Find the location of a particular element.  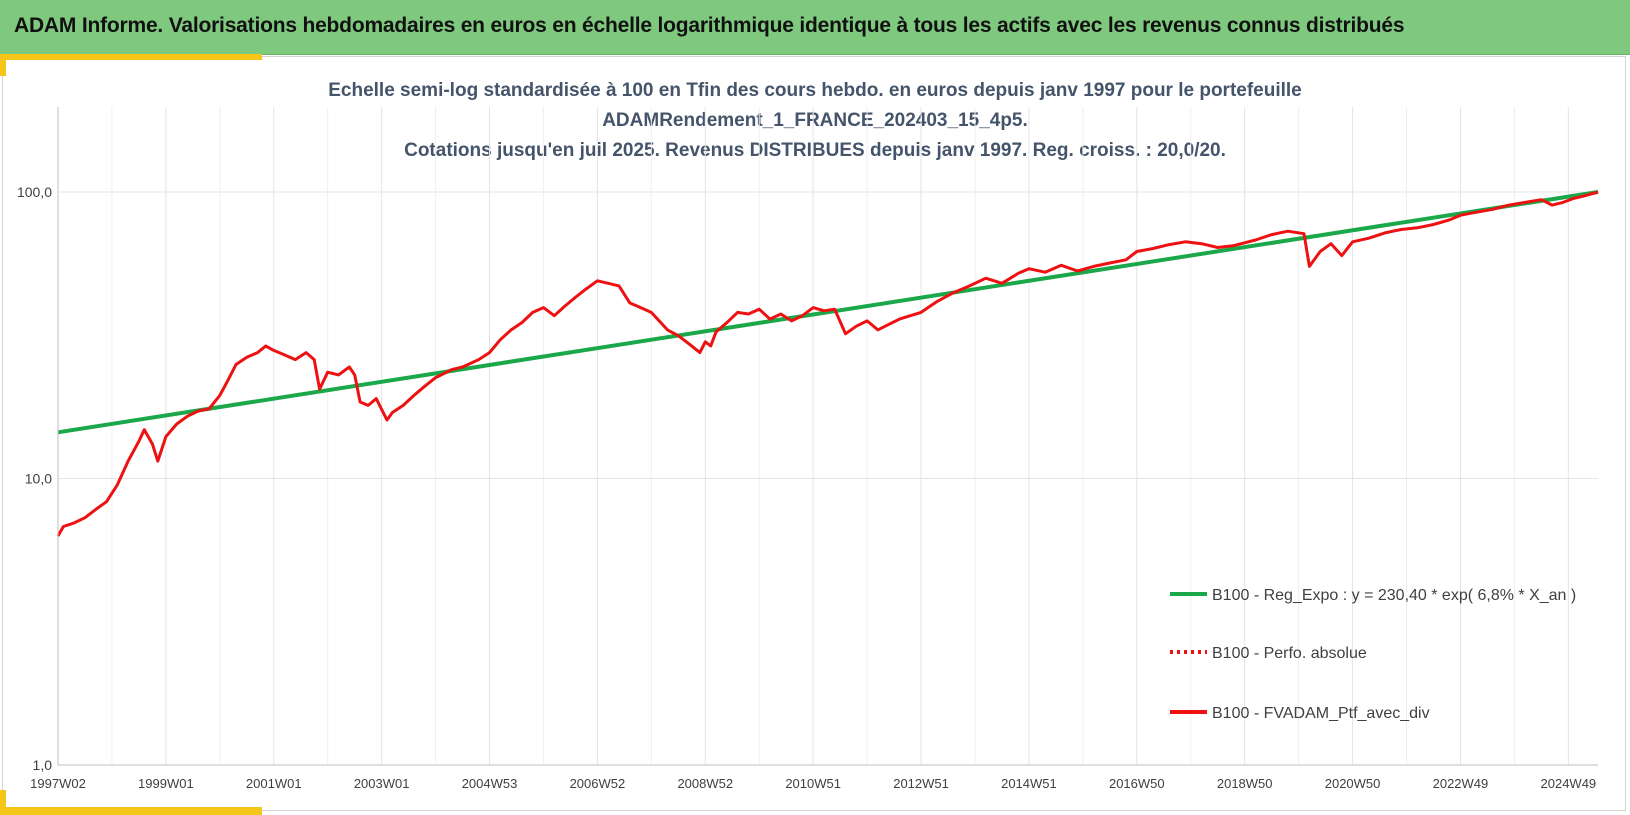

y-tick-label: 100,0 is located at coordinates (34, 192).